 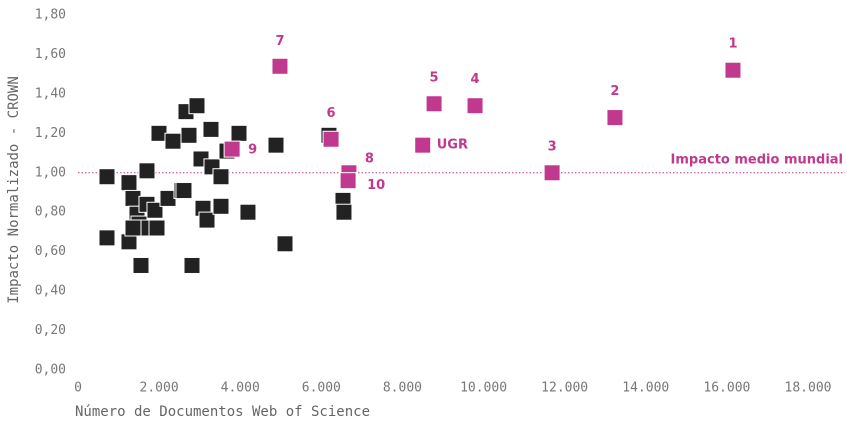 I want to click on y-tick-label: 0,80, so click(x=50, y=212).